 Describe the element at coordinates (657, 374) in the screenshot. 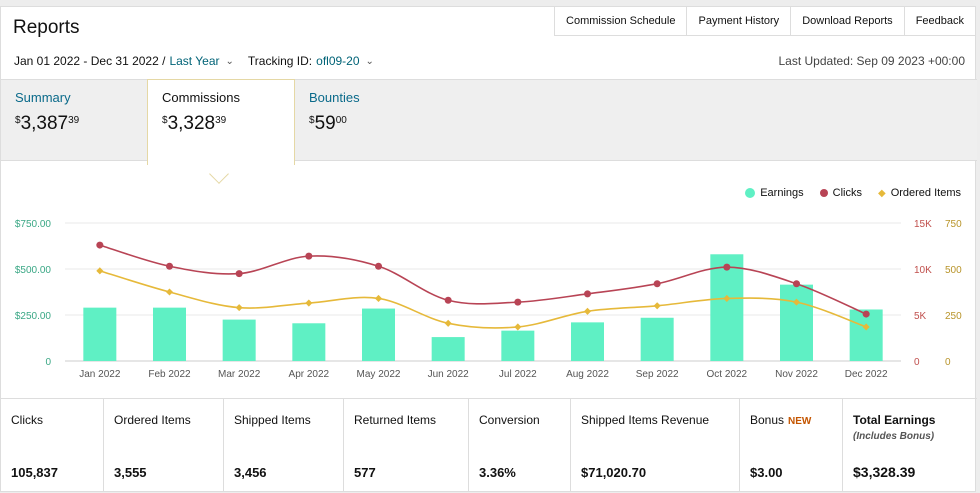

I see `x-tick-label: Sep 2022` at that location.